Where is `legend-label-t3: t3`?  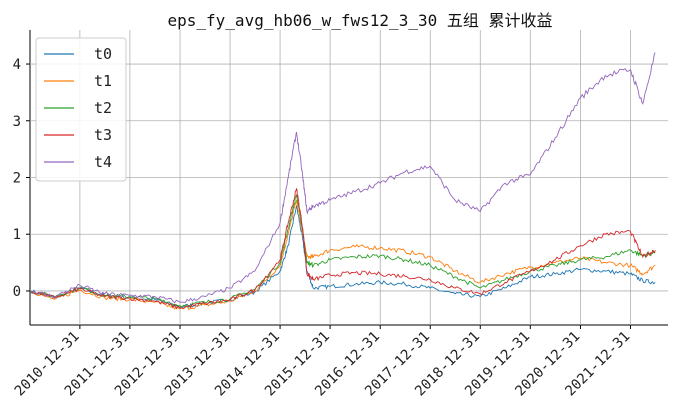
legend-label-t3: t3 is located at coordinates (103, 135).